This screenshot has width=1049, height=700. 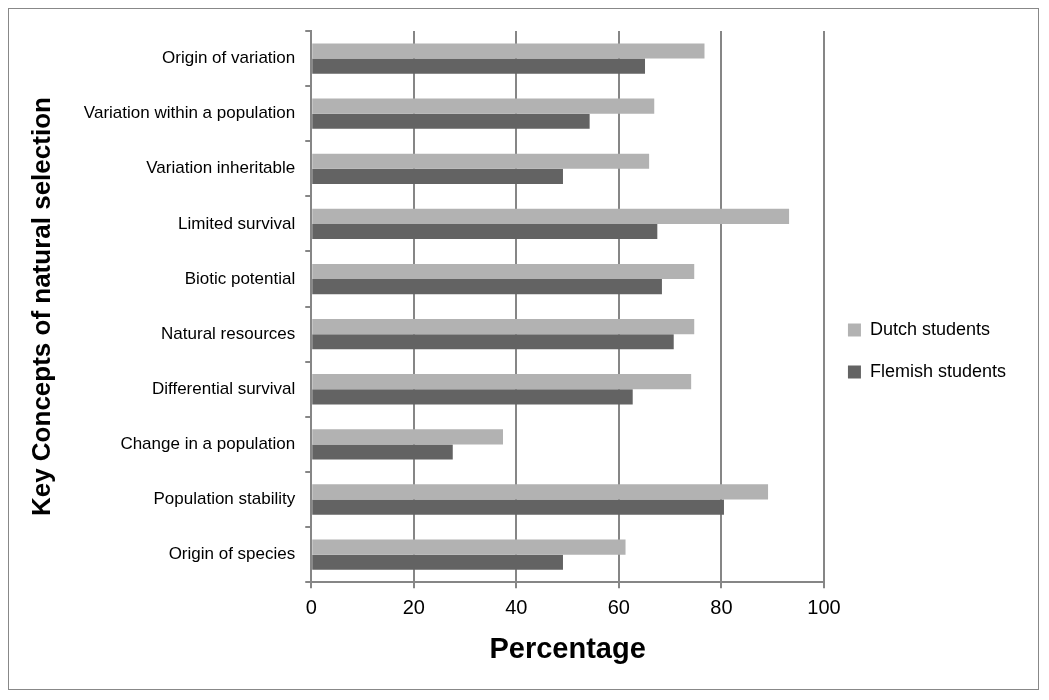 What do you see at coordinates (221, 168) in the screenshot?
I see `y-tick-label: Variation inheritable` at bounding box center [221, 168].